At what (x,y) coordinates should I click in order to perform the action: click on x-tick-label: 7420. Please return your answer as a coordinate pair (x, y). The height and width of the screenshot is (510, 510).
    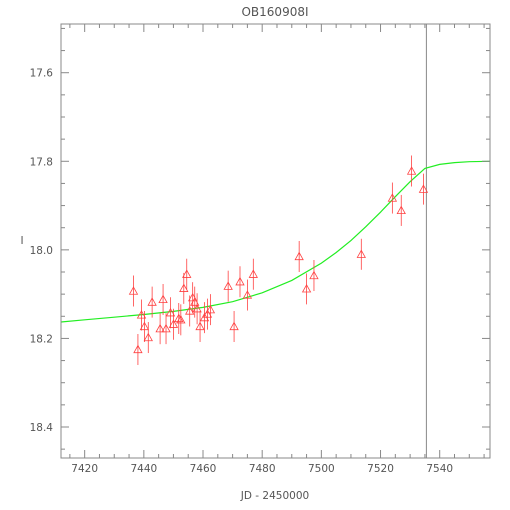
    Looking at the image, I should click on (84, 469).